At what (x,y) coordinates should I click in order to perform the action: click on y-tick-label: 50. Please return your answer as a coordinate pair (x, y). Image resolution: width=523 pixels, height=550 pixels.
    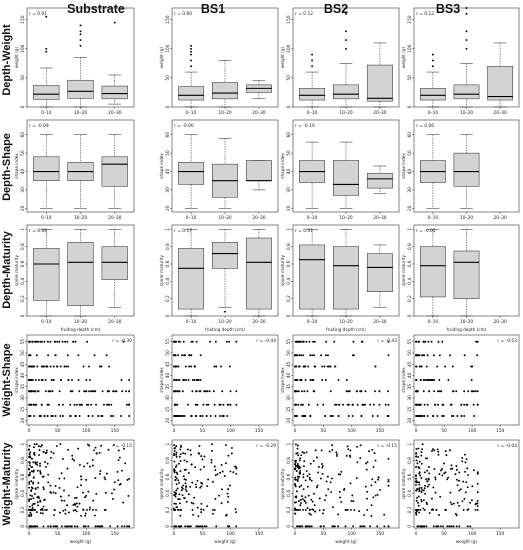
    Looking at the image, I should click on (289, 78).